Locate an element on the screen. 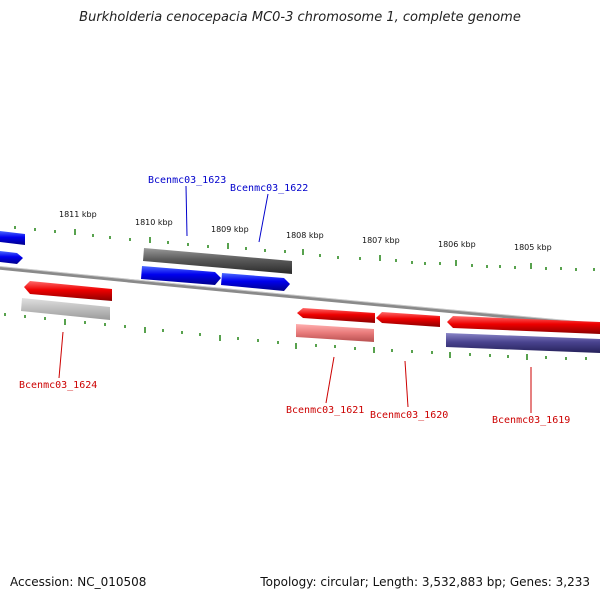 This screenshot has height=600, width=600. scale-label-1805: 1805 kbp is located at coordinates (533, 247).